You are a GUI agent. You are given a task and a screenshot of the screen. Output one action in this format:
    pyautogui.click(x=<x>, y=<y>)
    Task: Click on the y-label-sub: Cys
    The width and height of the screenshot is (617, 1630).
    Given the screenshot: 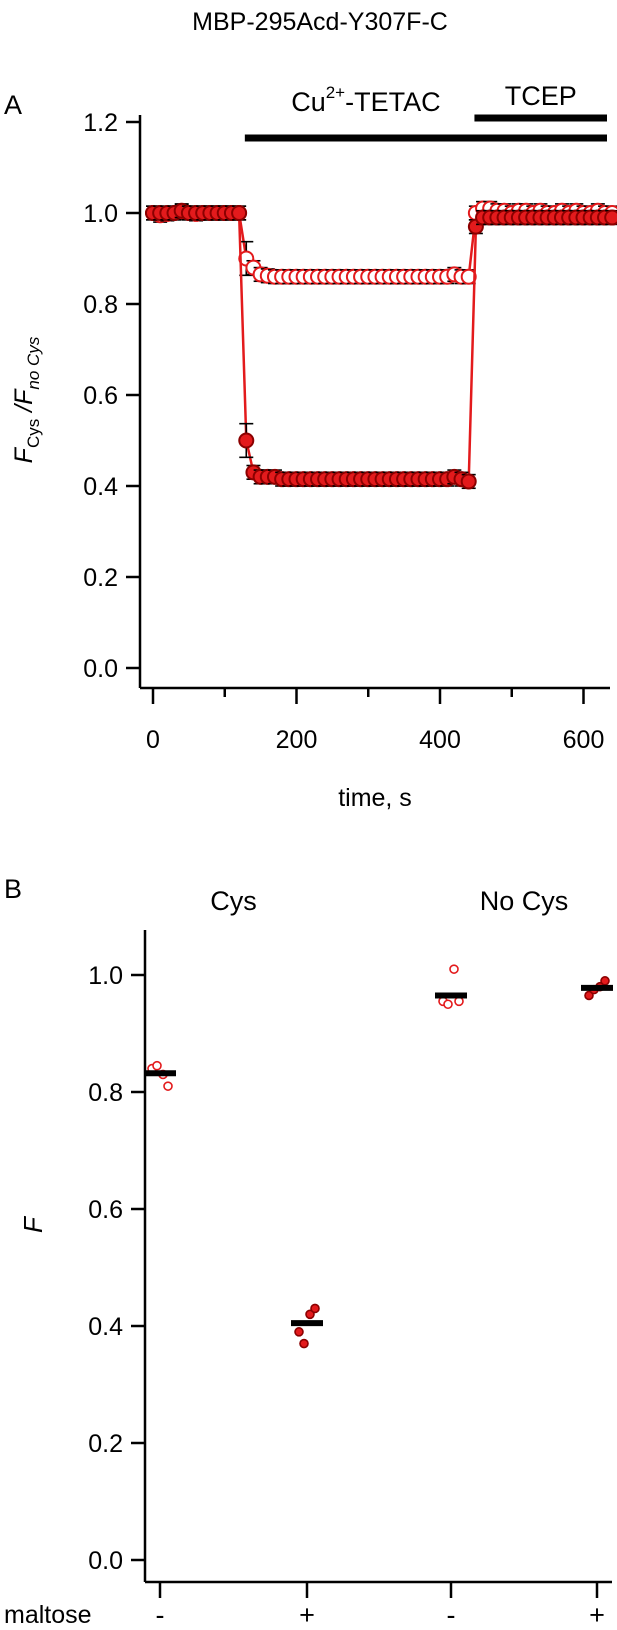 What is the action you would take?
    pyautogui.click(x=33, y=433)
    